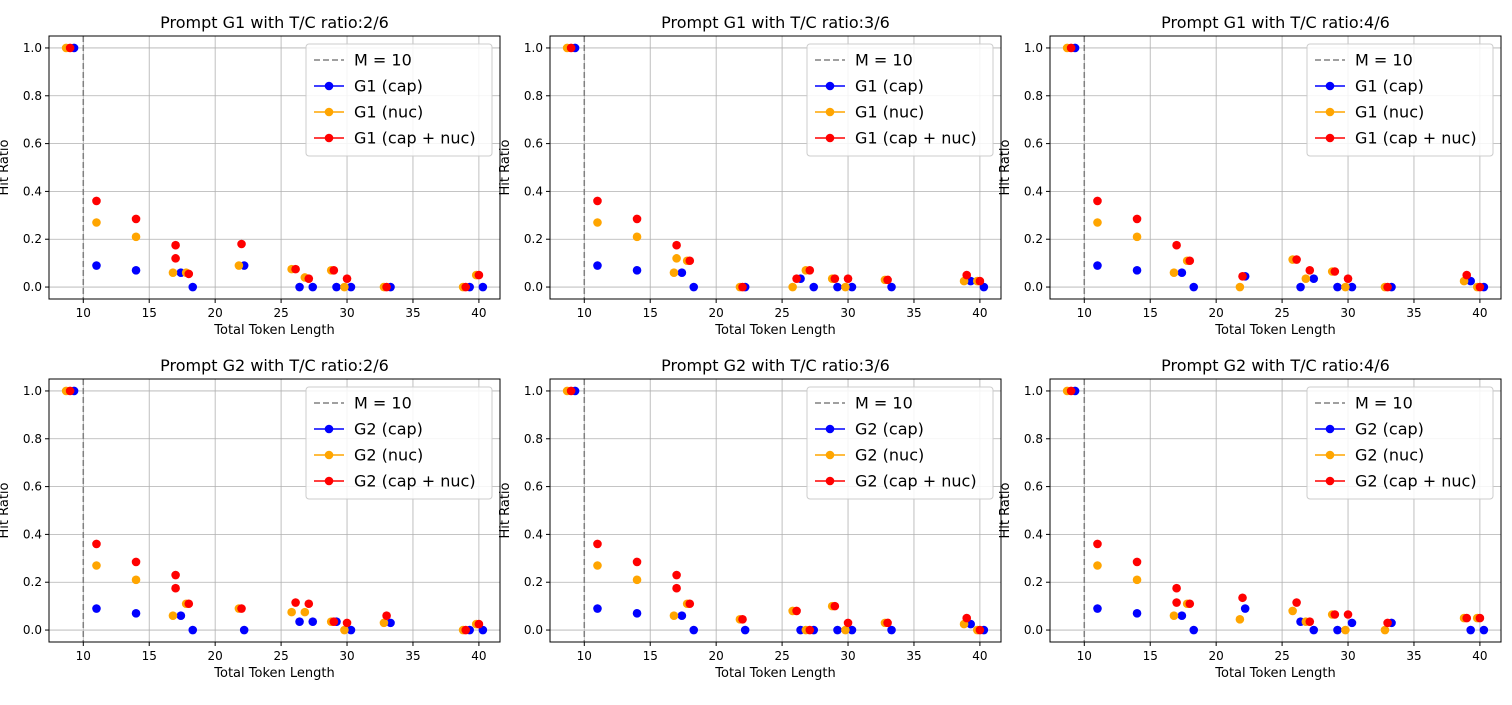 The width and height of the screenshot is (1512, 705). Describe the element at coordinates (533, 582) in the screenshot. I see `y-tick-label: 0.2` at that location.